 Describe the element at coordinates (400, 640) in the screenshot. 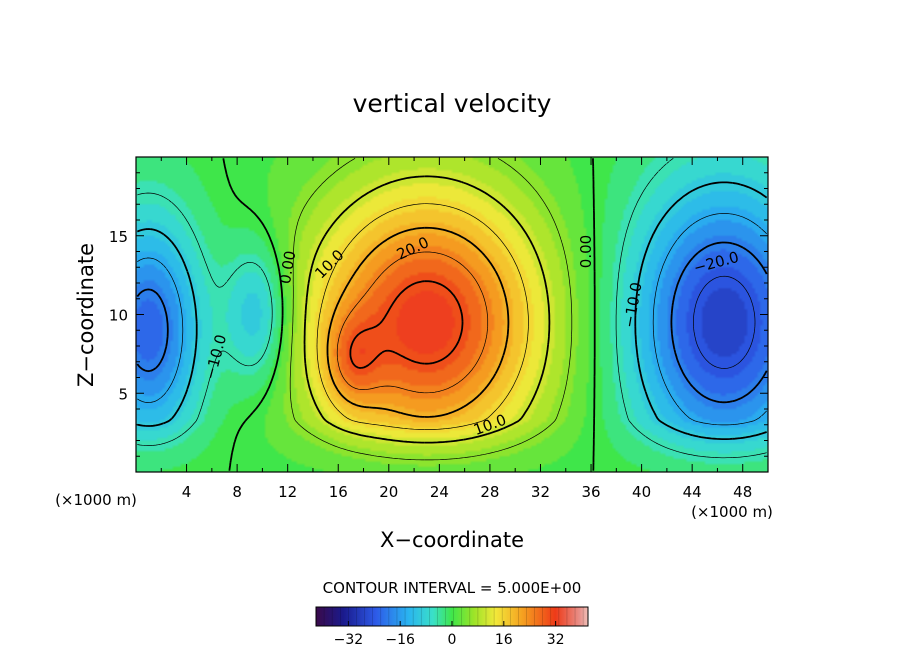

I see `colorbar-tick-label: −16` at that location.